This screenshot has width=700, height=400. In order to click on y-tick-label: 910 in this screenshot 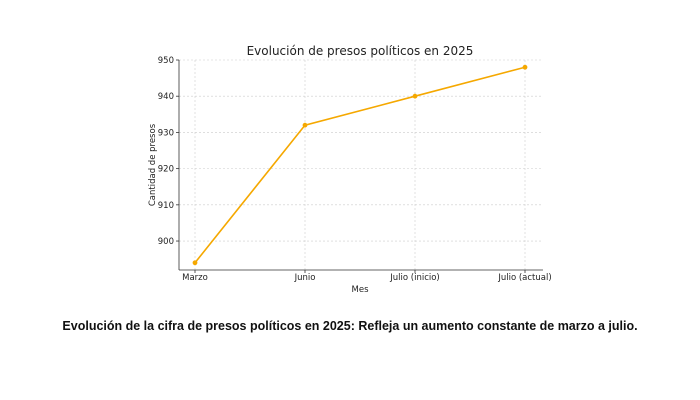, I will do `click(166, 206)`.